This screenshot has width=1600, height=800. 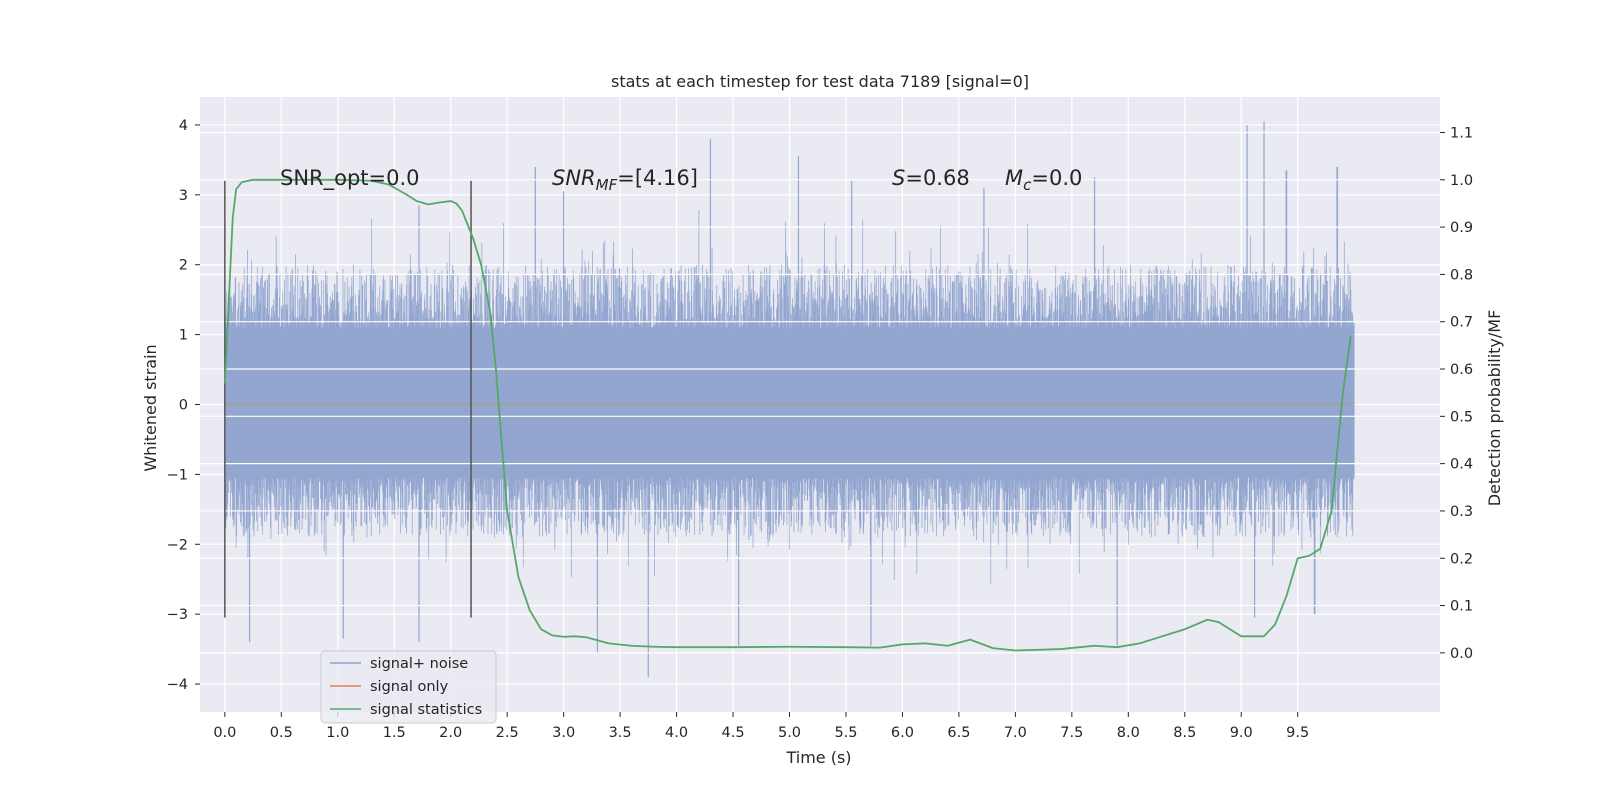 What do you see at coordinates (150, 407) in the screenshot?
I see `y-axis-label: Whitened strain` at bounding box center [150, 407].